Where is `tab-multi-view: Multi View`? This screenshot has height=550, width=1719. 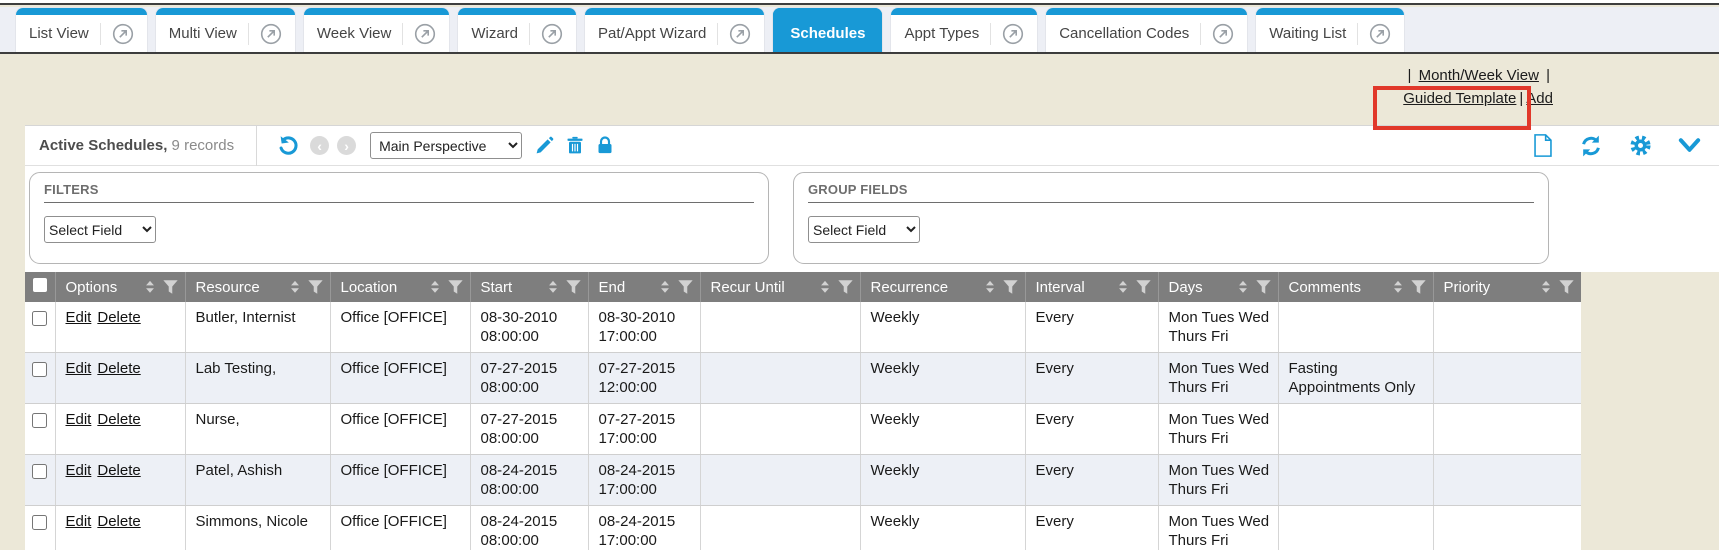 tab-multi-view: Multi View is located at coordinates (225, 30).